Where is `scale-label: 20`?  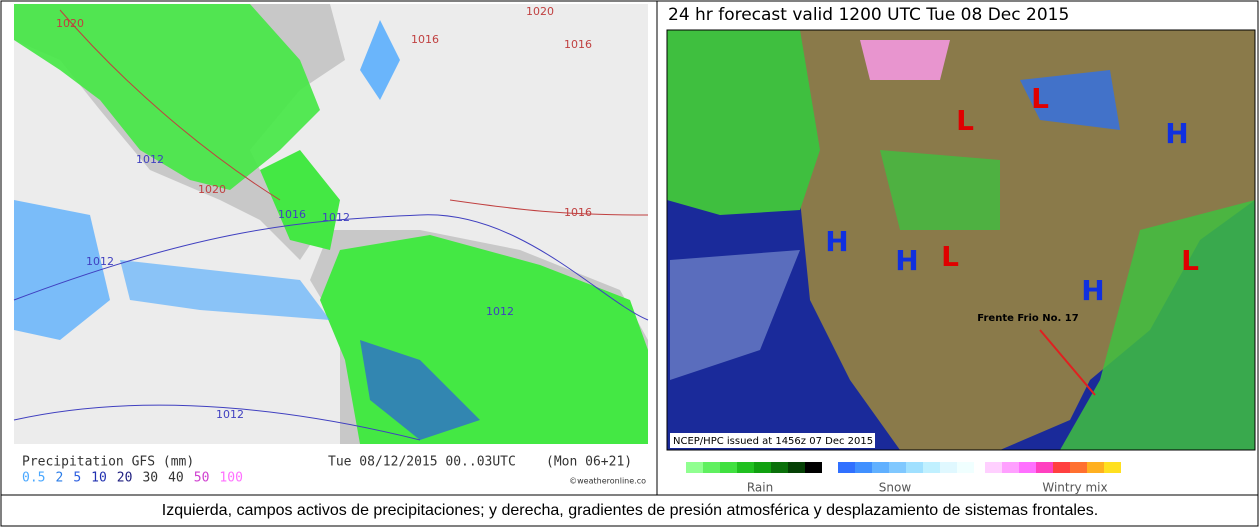 scale-label: 20 is located at coordinates (125, 478).